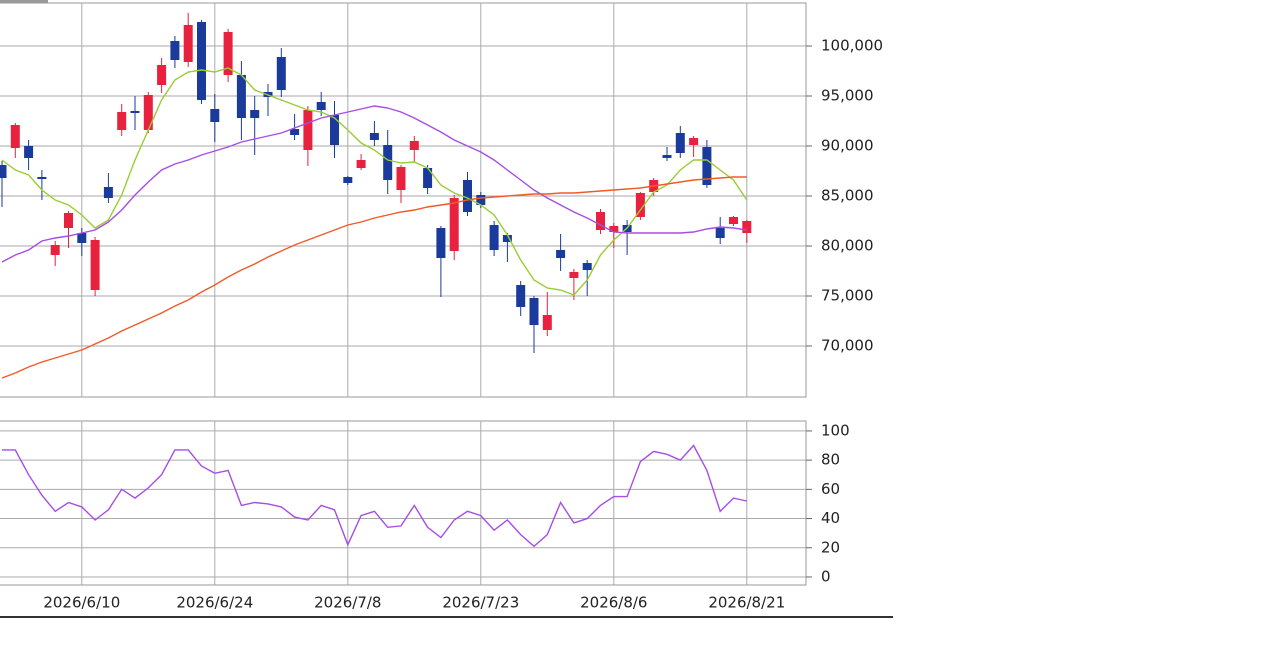 The image size is (1280, 660). What do you see at coordinates (847, 146) in the screenshot?
I see `y-tick-label: 90,000` at bounding box center [847, 146].